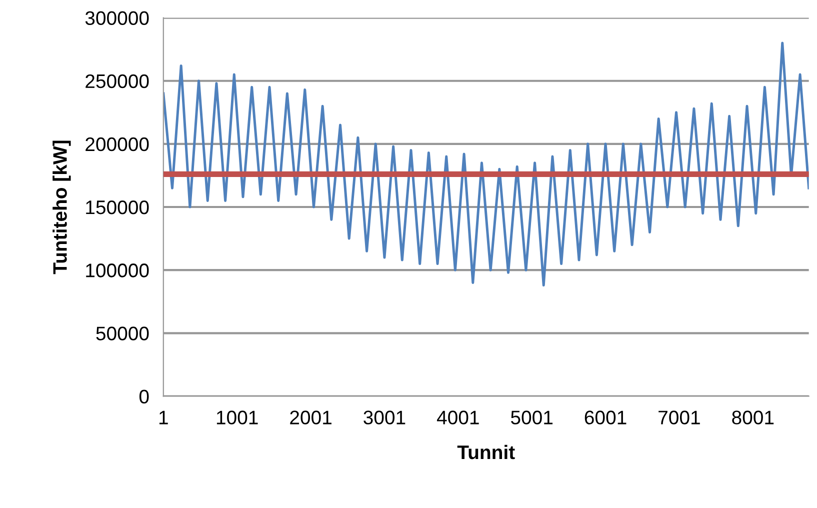 The width and height of the screenshot is (817, 508). I want to click on y-axis-title: Tuntiteho [kW], so click(61, 207).